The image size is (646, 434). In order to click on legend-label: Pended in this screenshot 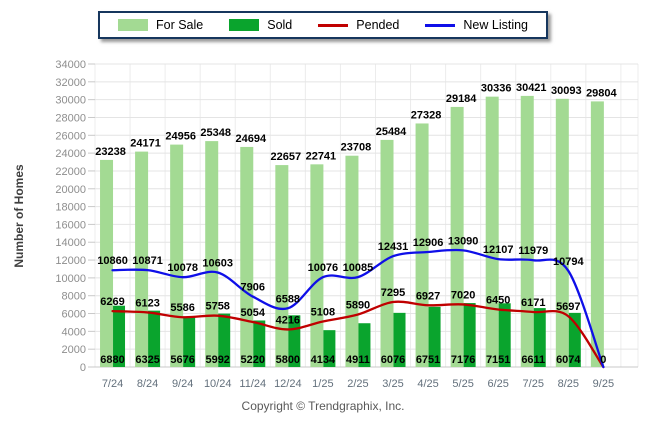, I will do `click(378, 25)`.